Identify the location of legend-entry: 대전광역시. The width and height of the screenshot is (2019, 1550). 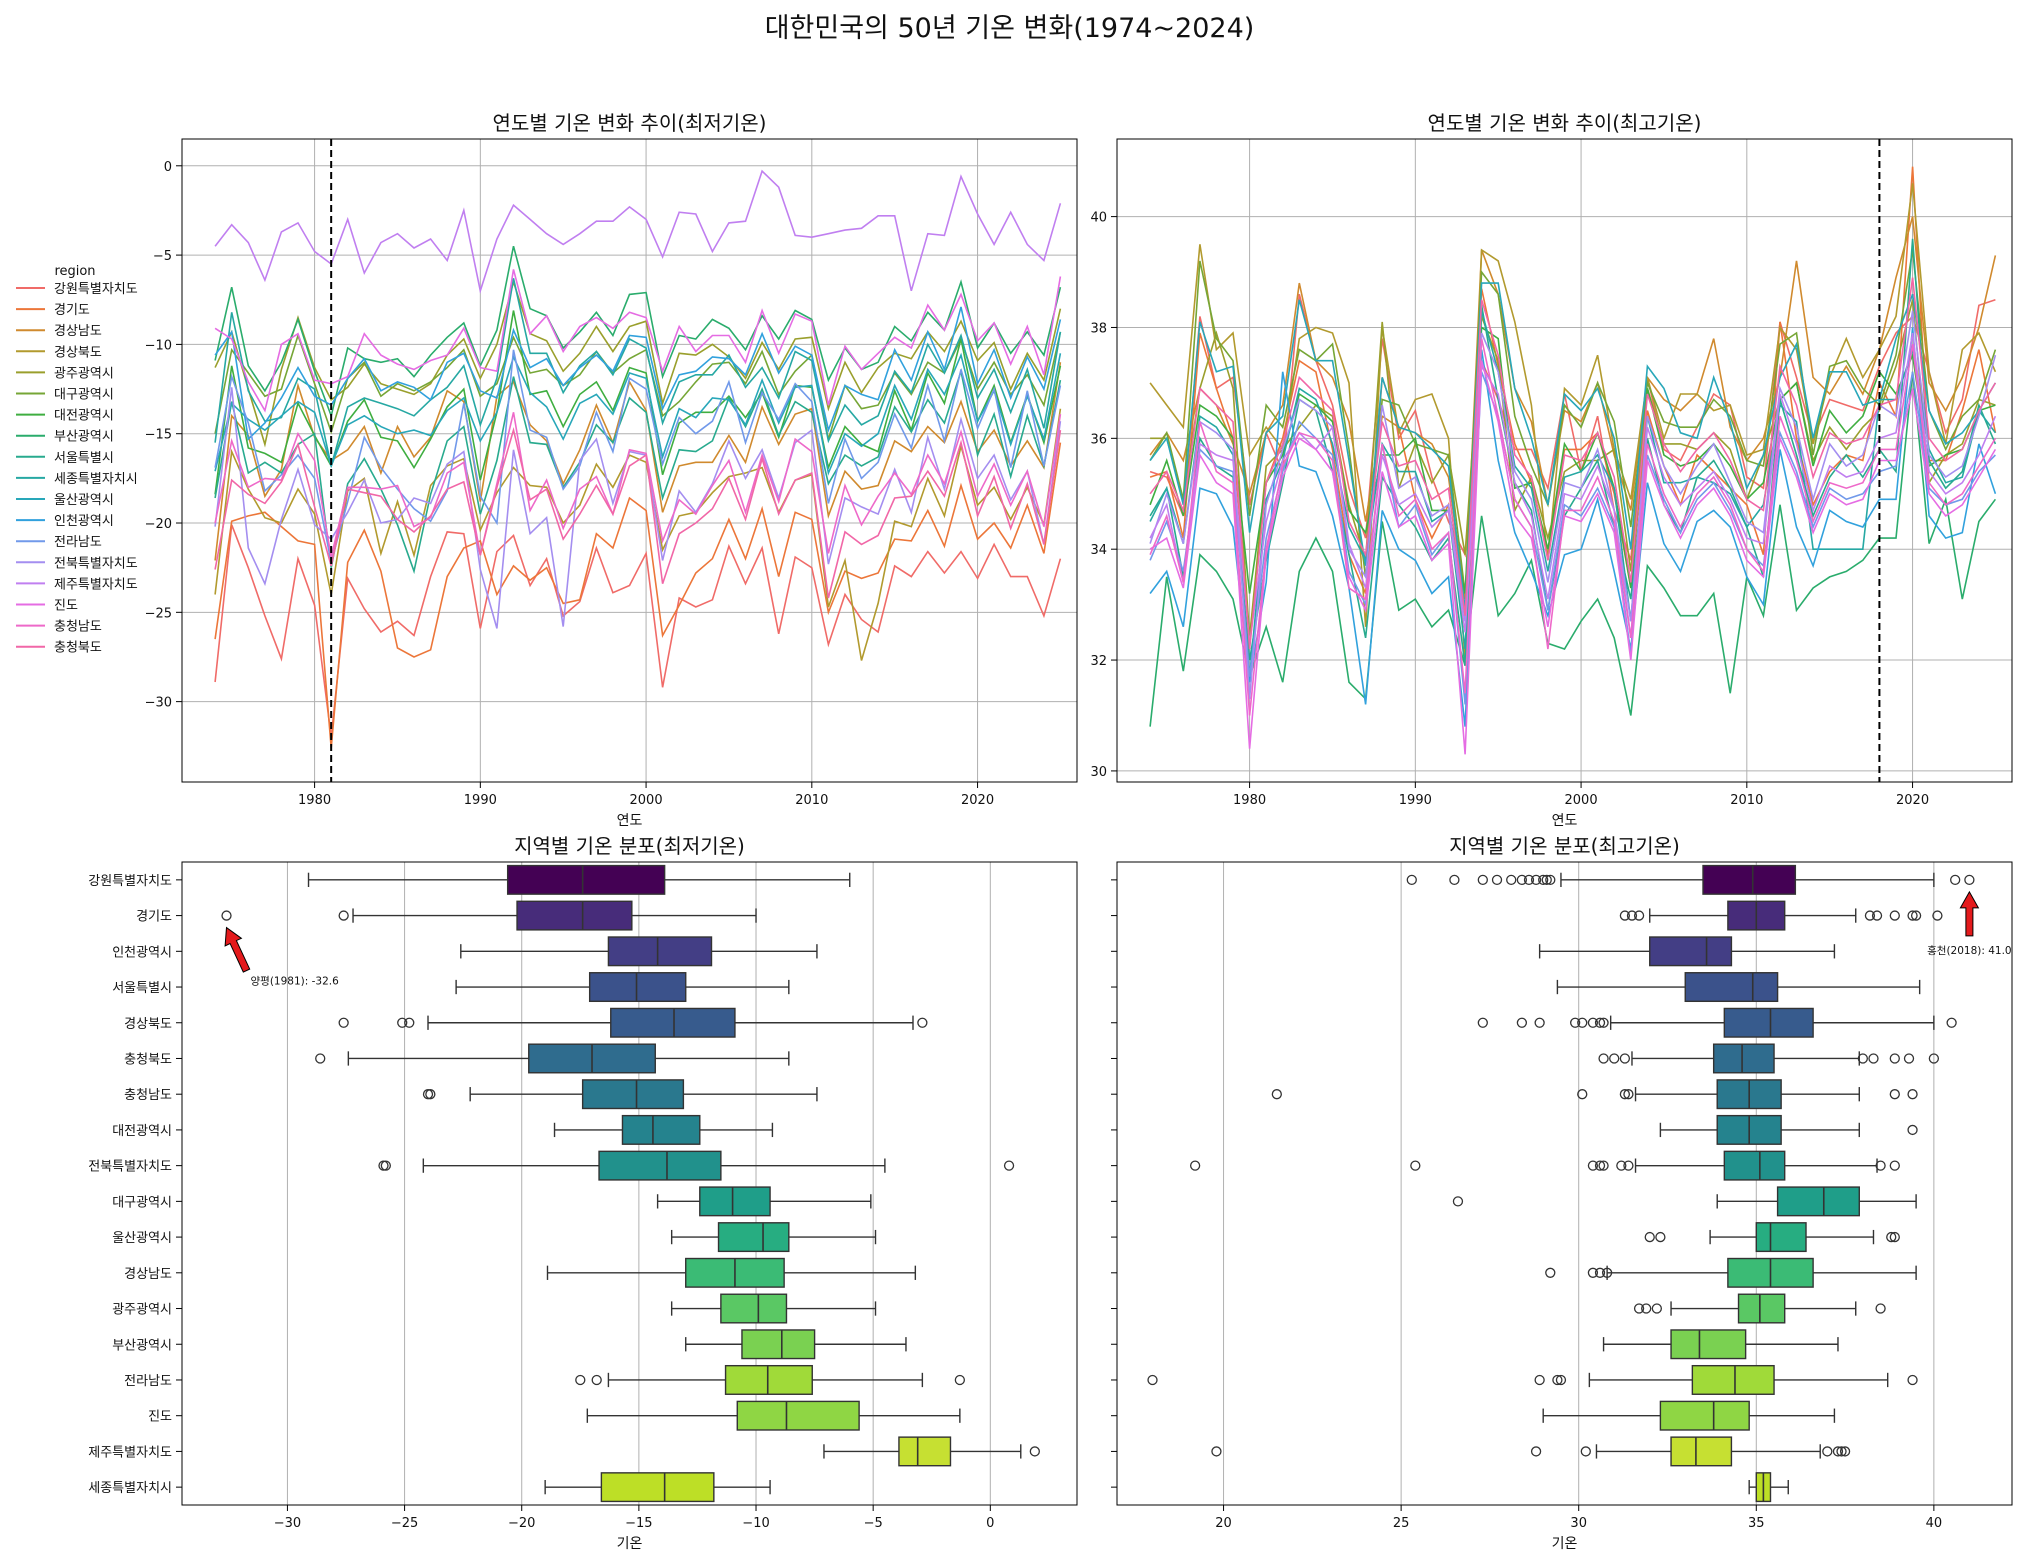
(84, 416).